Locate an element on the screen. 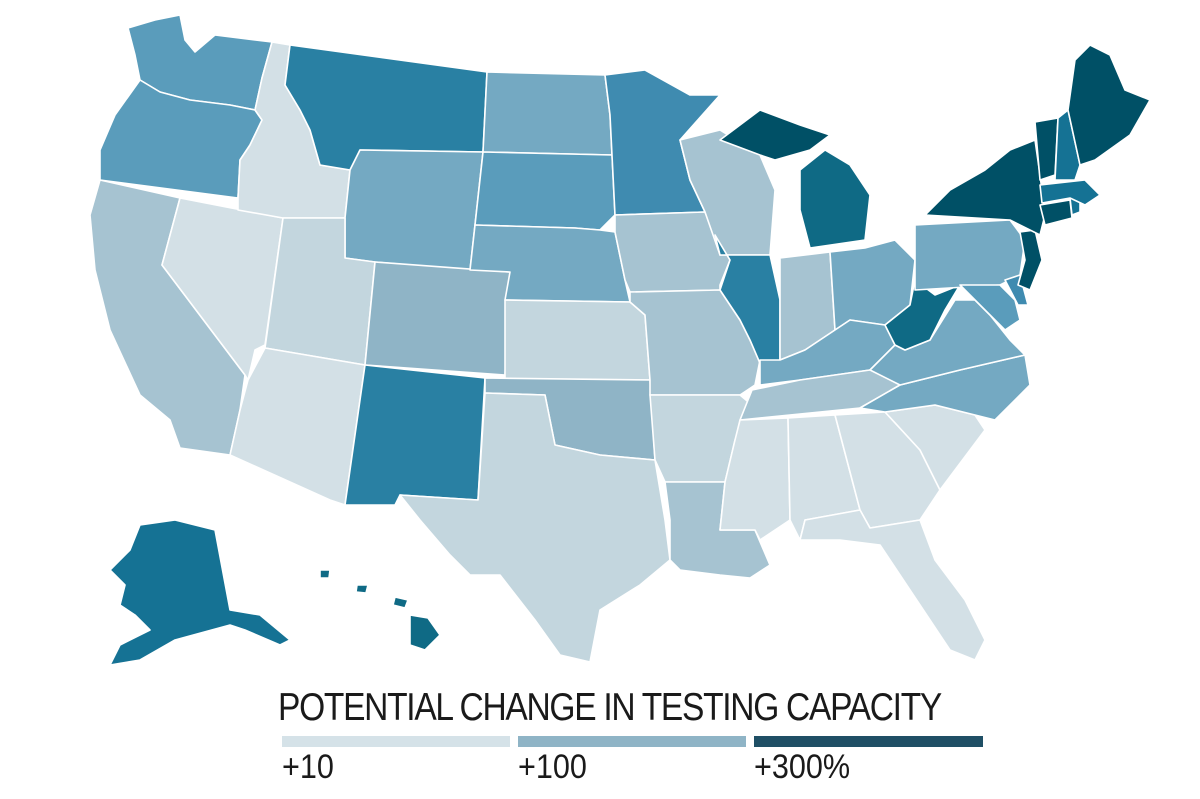 This screenshot has width=1200, height=799. state-illinois is located at coordinates (747, 305).